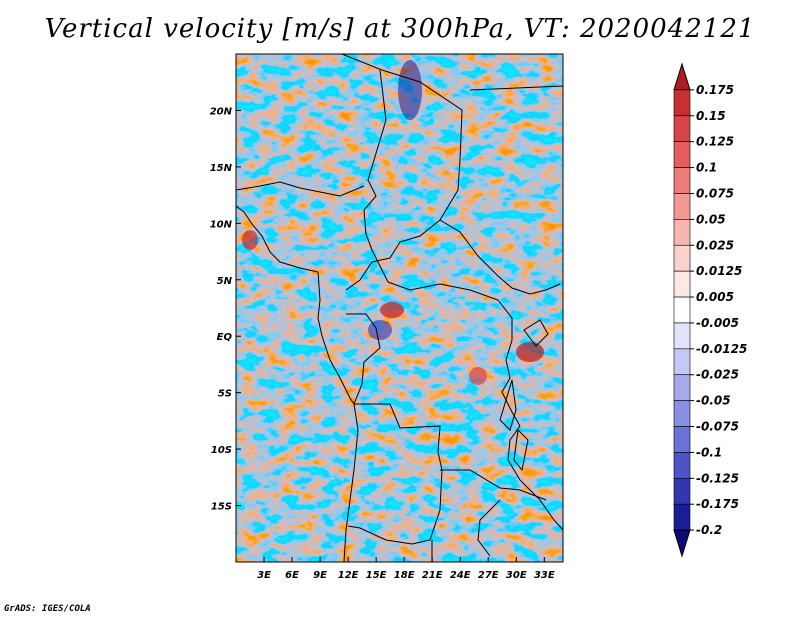 The image size is (800, 618). What do you see at coordinates (225, 281) in the screenshot?
I see `y-tick-label: 5N` at bounding box center [225, 281].